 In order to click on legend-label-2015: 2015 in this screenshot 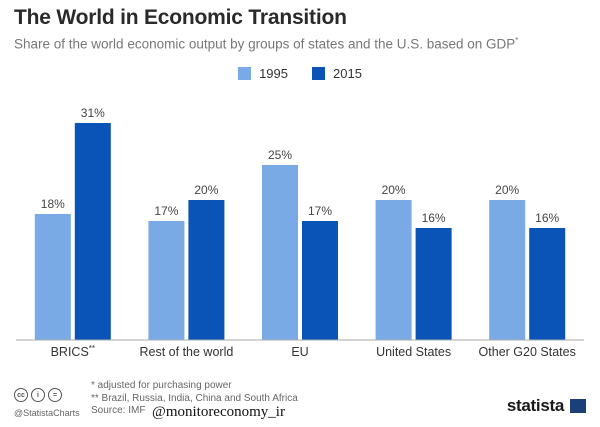, I will do `click(347, 73)`.